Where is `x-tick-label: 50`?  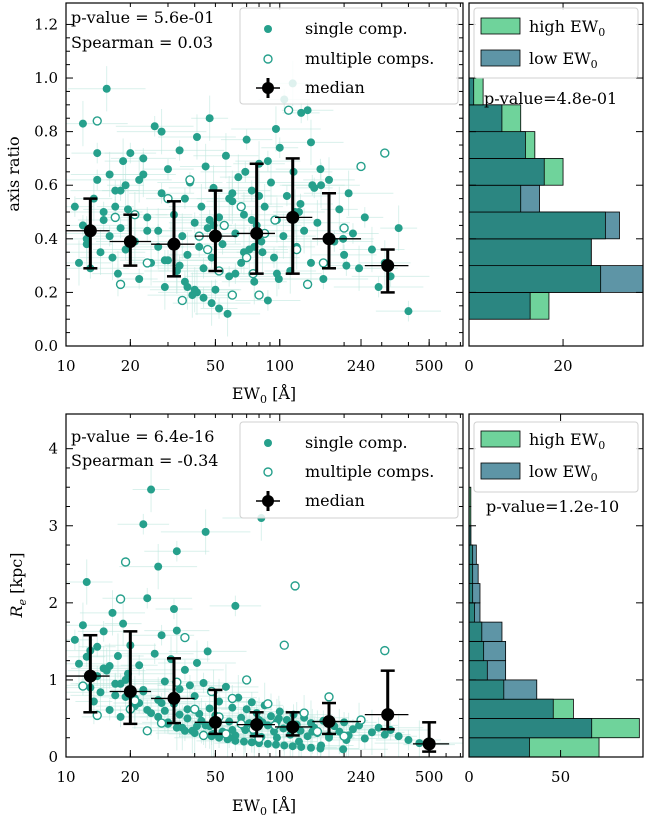
x-tick-label: 50 is located at coordinates (215, 366).